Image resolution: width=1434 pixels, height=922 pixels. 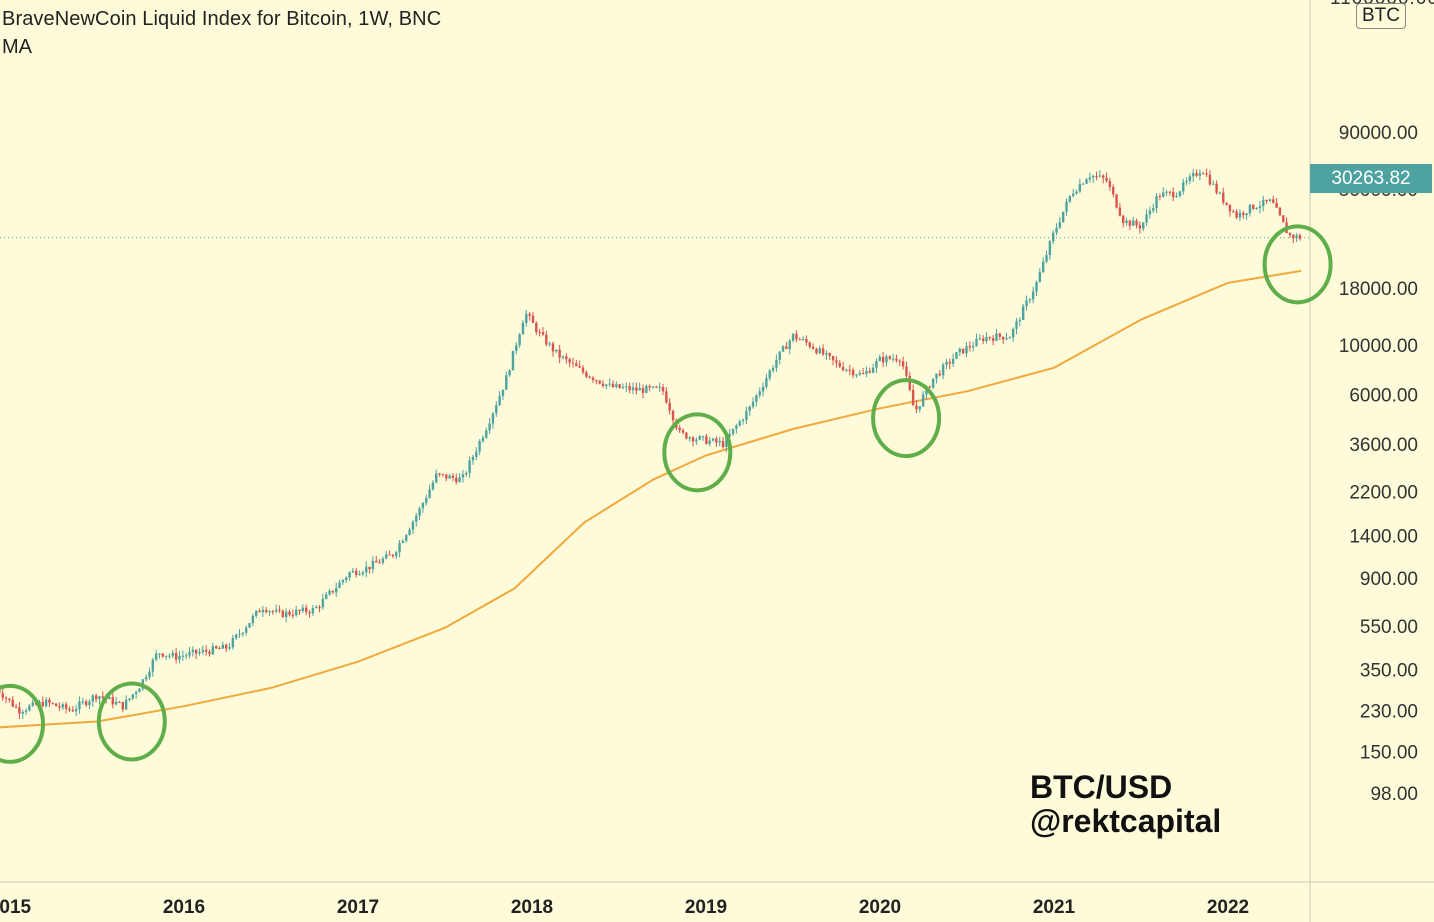 I want to click on y-tick-label: 2200.00, so click(x=1383, y=493).